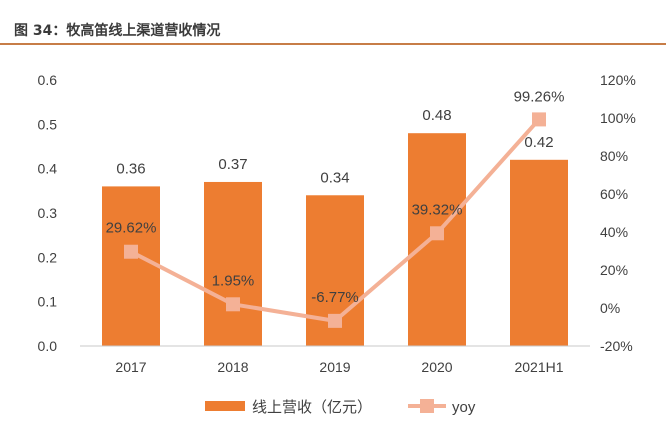 This screenshot has height=425, width=666. I want to click on right-axis-tick-label: 0%, so click(610, 308).